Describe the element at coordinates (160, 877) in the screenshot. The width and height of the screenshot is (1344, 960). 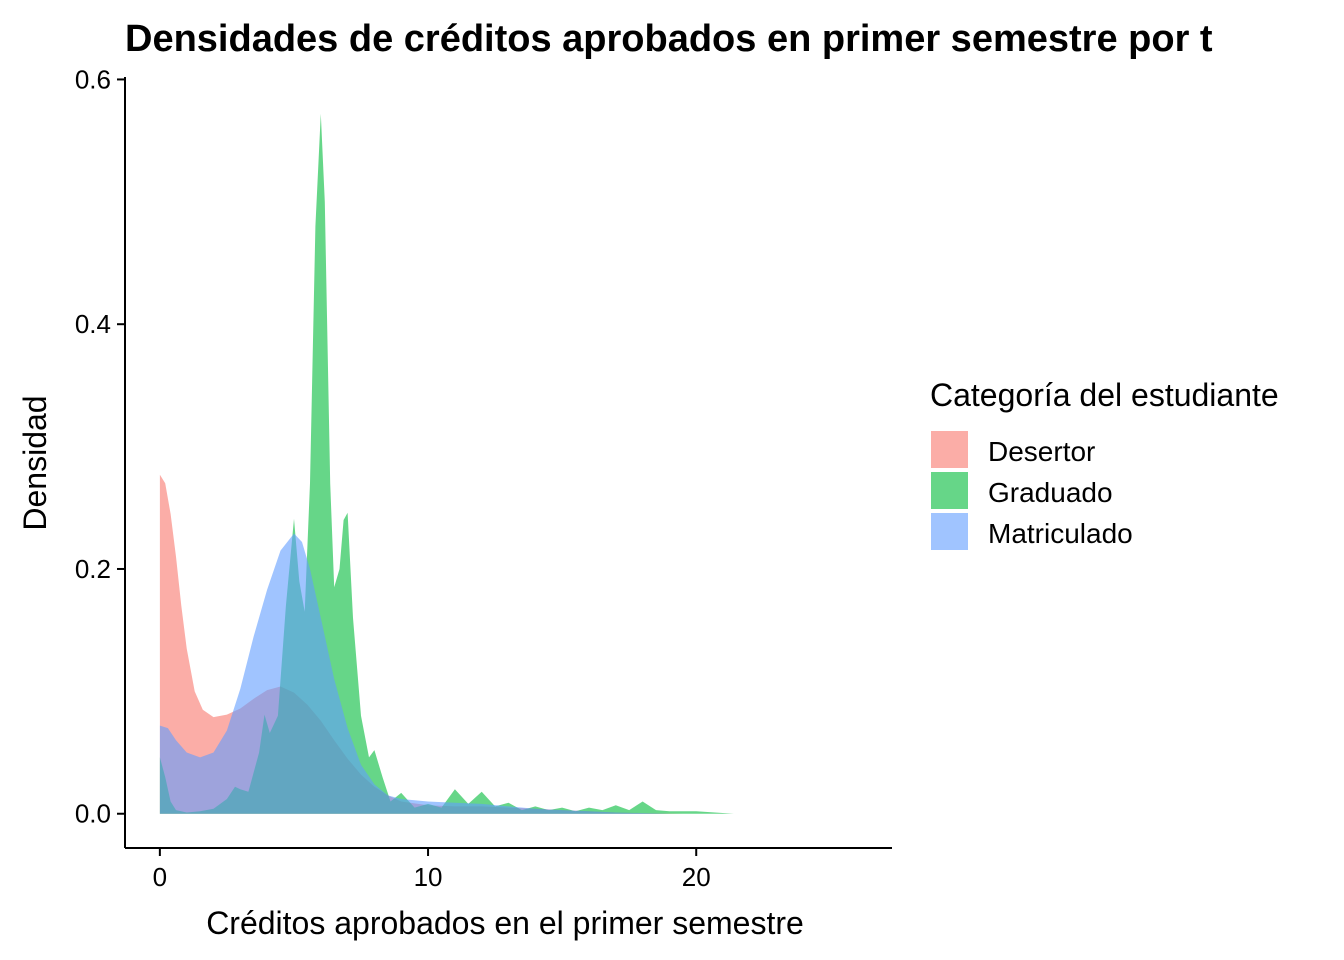
I see `x-tick-label: 0` at that location.